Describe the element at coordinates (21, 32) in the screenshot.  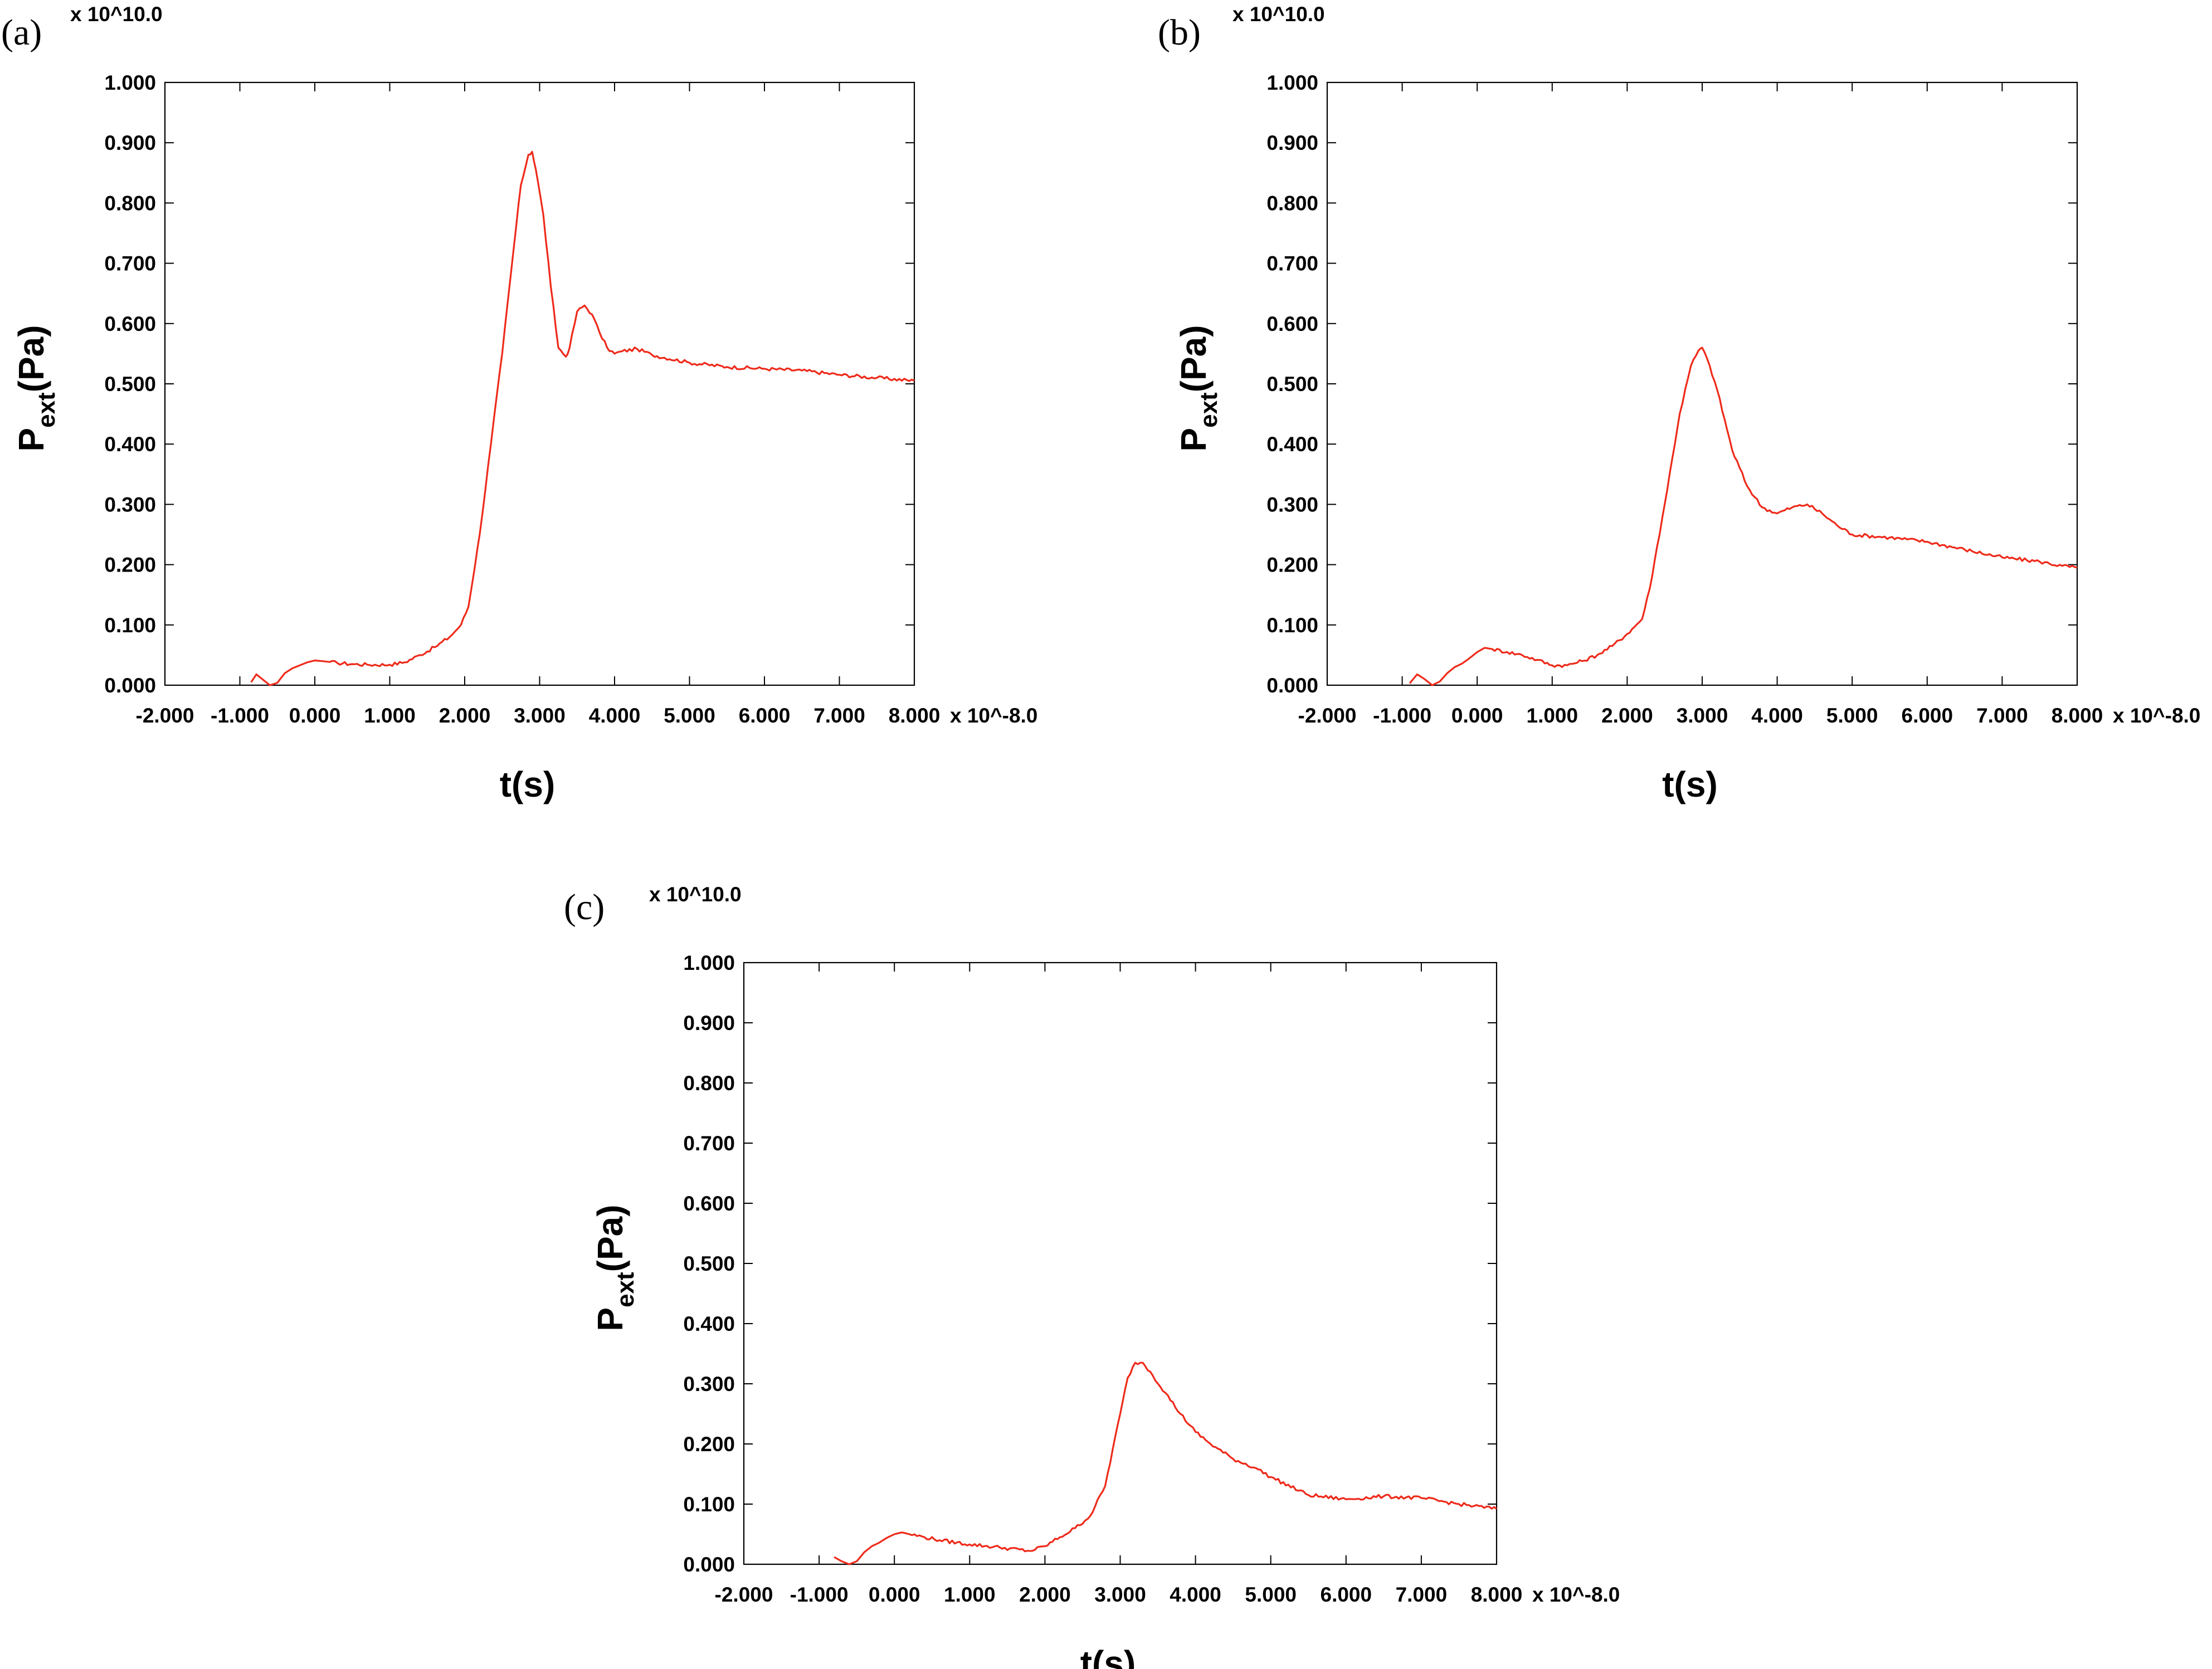
I see `panel-label: (a)` at that location.